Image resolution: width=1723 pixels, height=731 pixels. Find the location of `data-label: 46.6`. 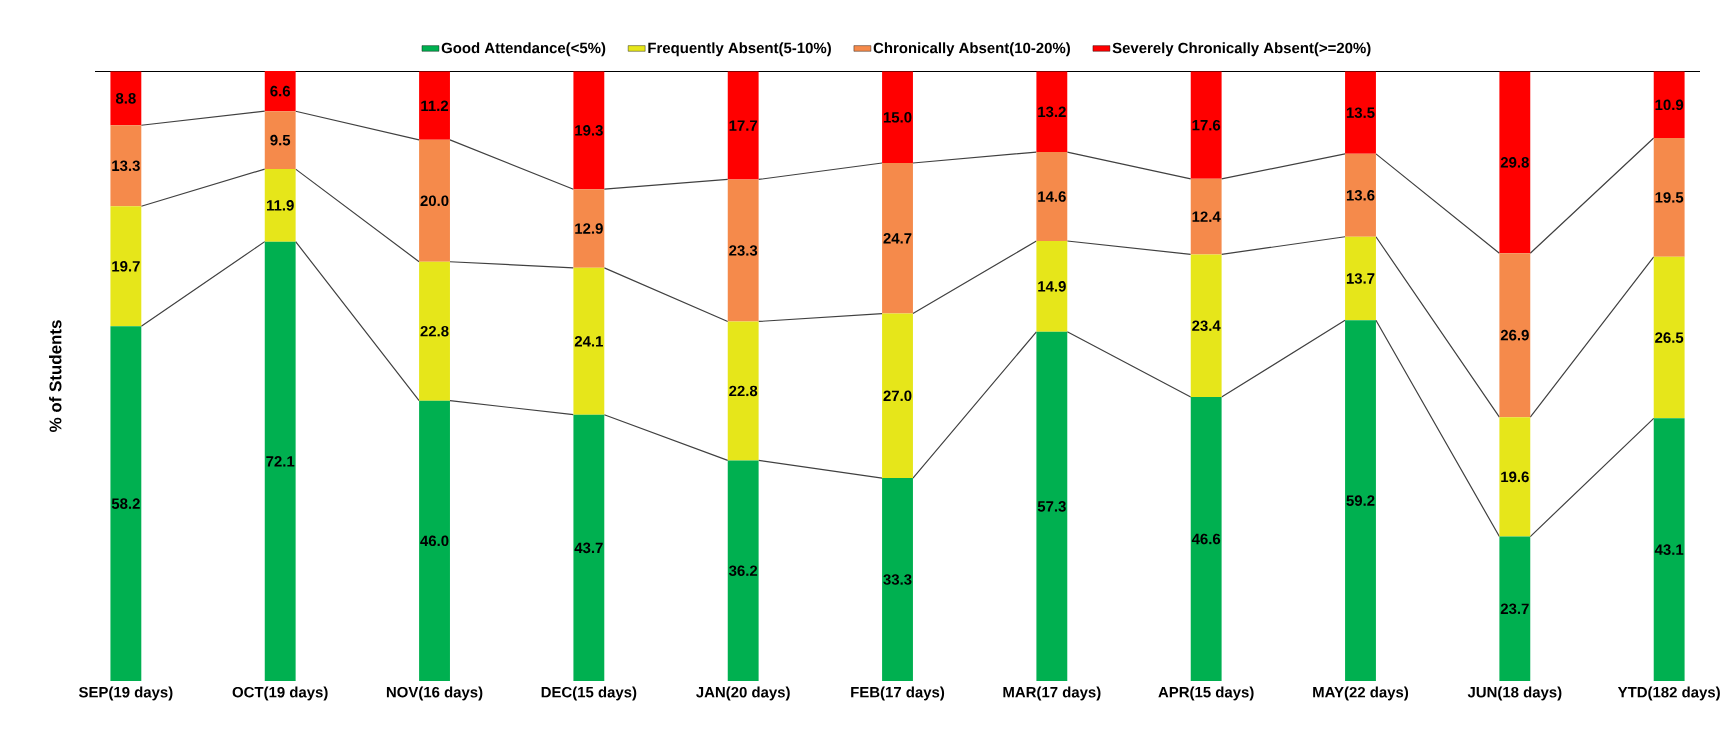

data-label: 46.6 is located at coordinates (1206, 539).